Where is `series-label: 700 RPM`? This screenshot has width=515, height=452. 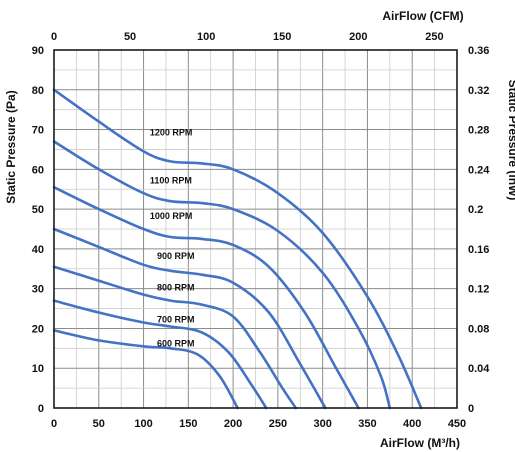 series-label: 700 RPM is located at coordinates (176, 319).